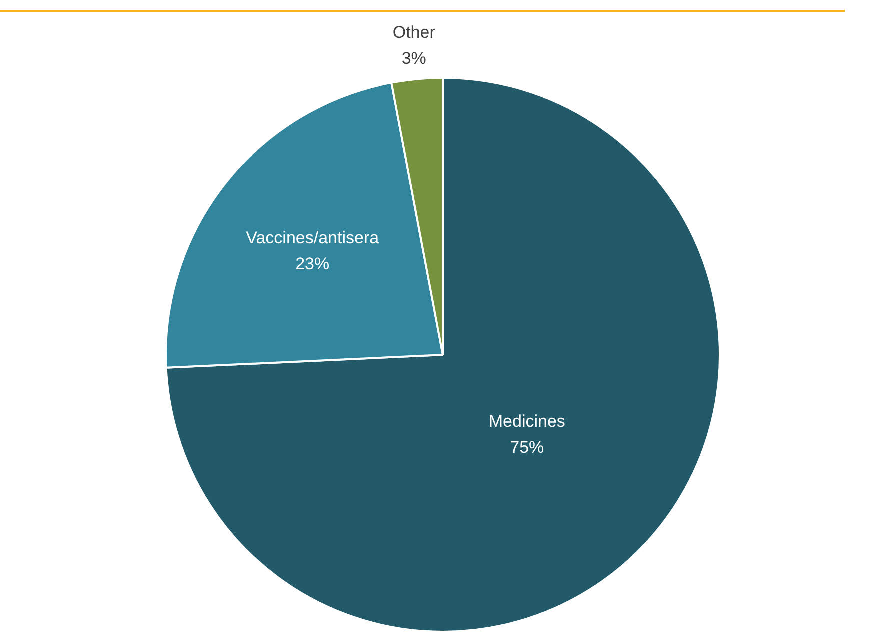  What do you see at coordinates (527, 448) in the screenshot?
I see `data-label: 75%` at bounding box center [527, 448].